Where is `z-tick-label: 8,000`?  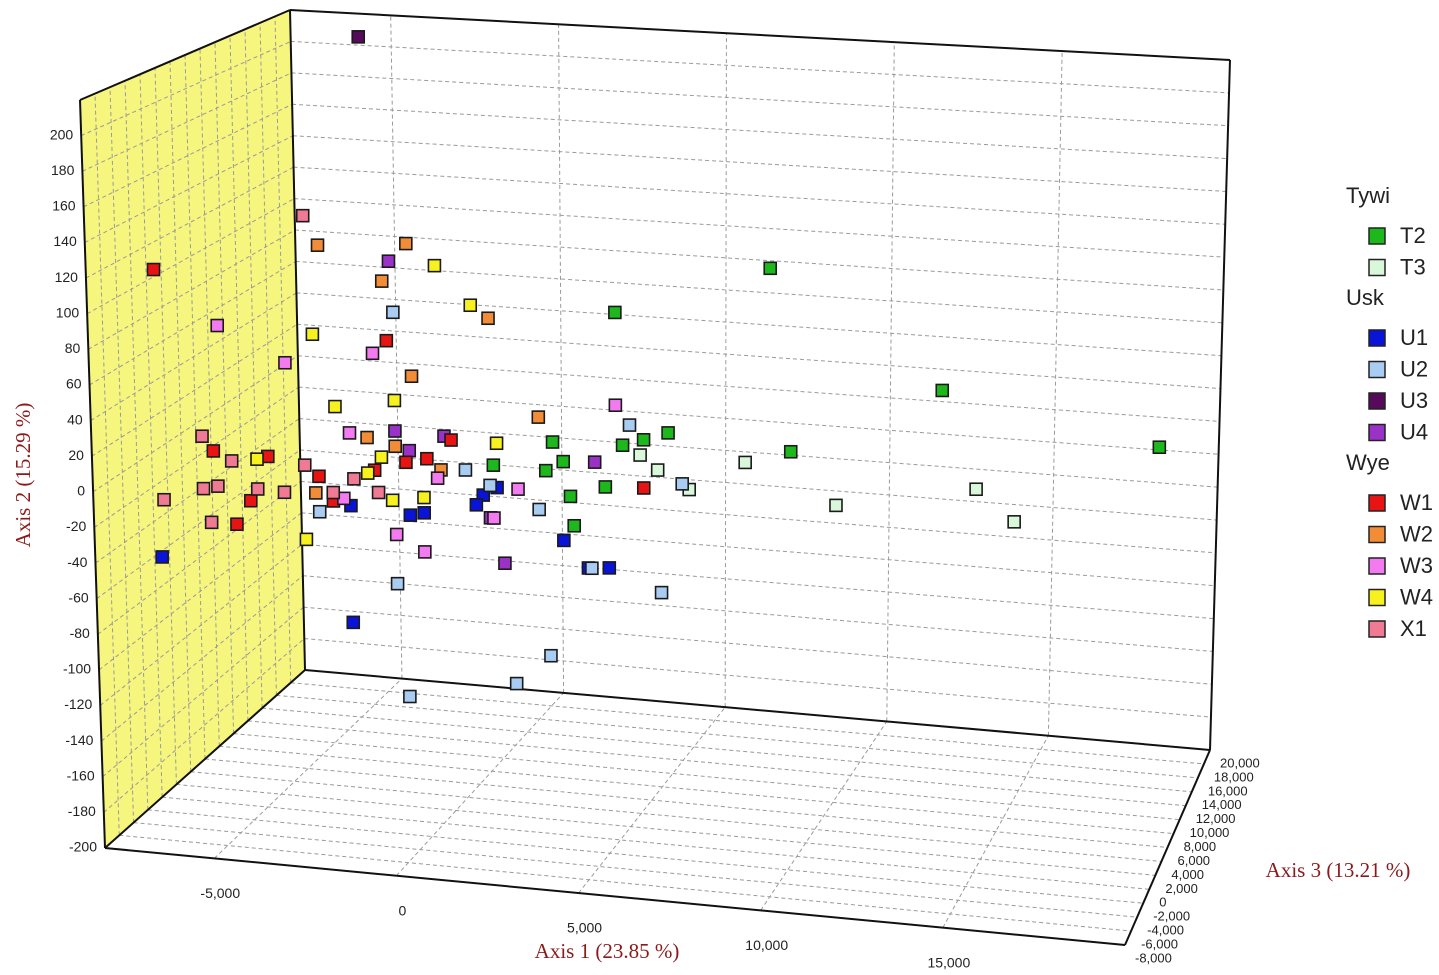
z-tick-label: 8,000 is located at coordinates (1200, 846).